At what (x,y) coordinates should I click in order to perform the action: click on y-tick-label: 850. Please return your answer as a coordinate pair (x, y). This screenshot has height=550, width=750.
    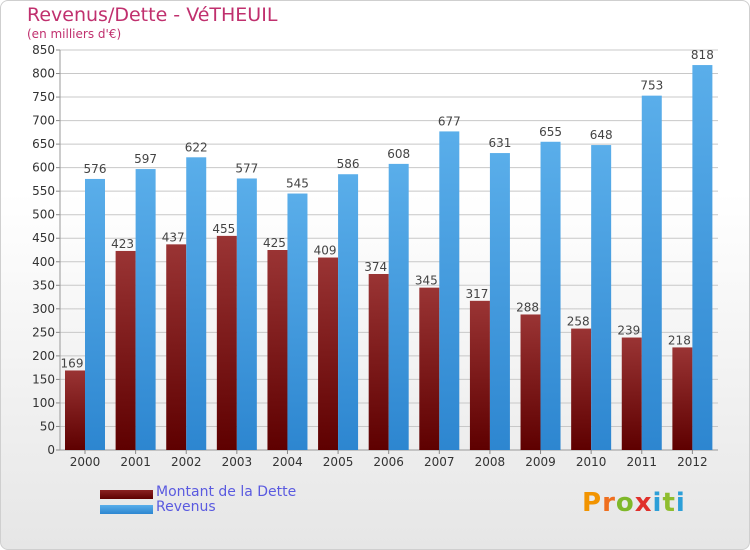
    Looking at the image, I should click on (43, 50).